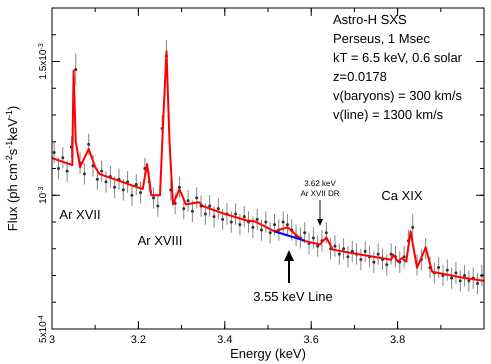 The height and width of the screenshot is (364, 491). What do you see at coordinates (370, 19) in the screenshot?
I see `annotation: Astro-H SXS` at bounding box center [370, 19].